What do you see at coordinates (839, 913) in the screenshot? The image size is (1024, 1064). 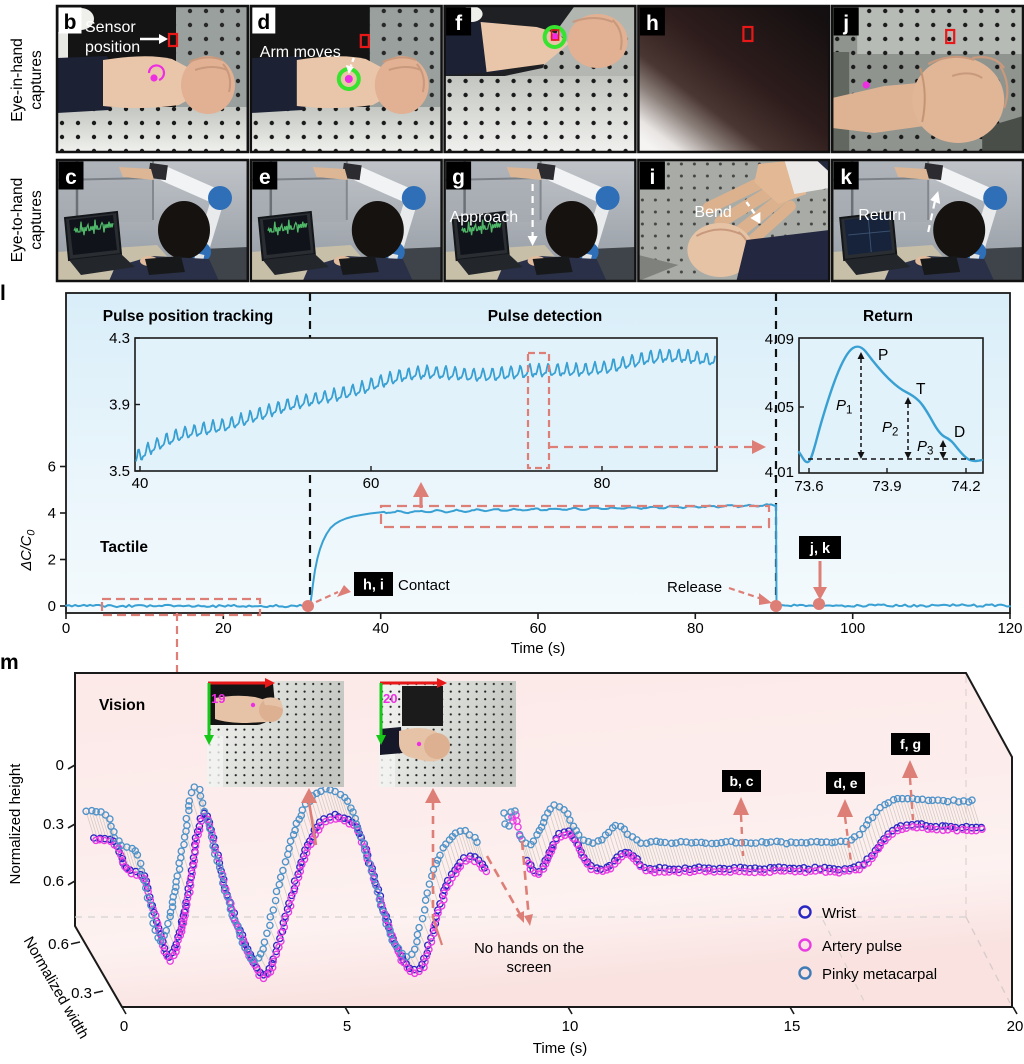 I see `svg-text: Wrist` at bounding box center [839, 913].